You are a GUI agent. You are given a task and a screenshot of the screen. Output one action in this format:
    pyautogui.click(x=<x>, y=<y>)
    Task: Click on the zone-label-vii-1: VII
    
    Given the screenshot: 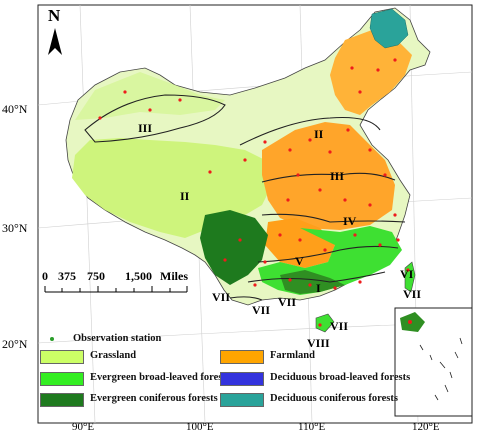 What is the action you would take?
    pyautogui.click(x=221, y=297)
    